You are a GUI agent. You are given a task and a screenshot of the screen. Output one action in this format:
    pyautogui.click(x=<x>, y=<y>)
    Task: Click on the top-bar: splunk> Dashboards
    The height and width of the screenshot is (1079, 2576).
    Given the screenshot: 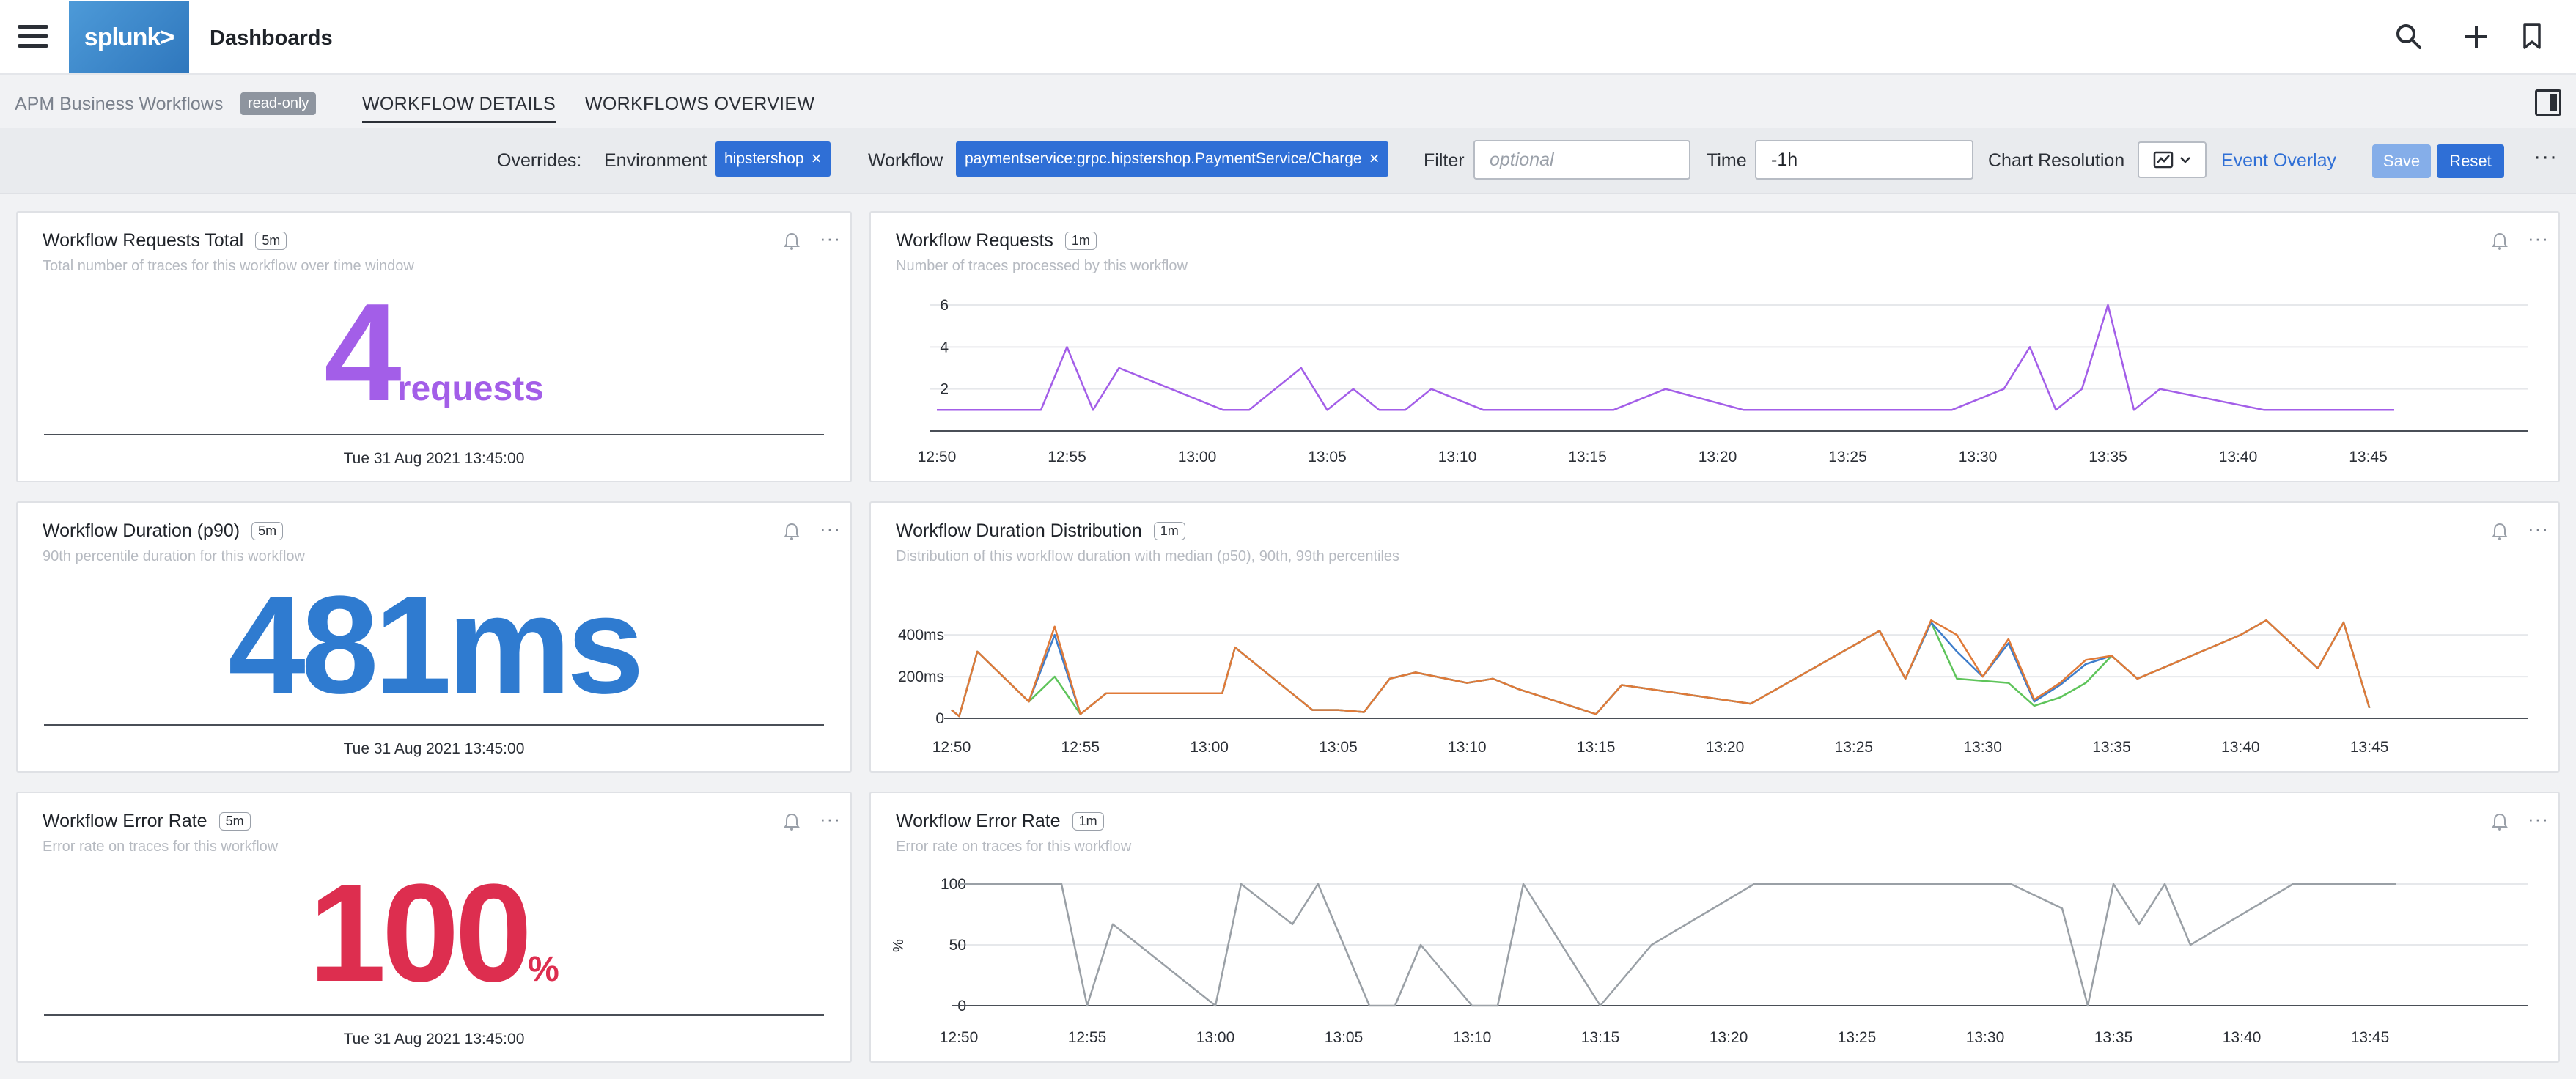 What is the action you would take?
    pyautogui.click(x=1288, y=37)
    